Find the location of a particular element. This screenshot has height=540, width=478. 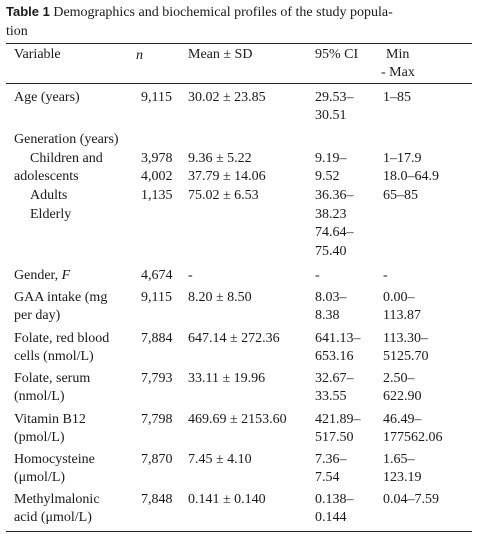

row-gaa-label: GAA intake (mg is located at coordinates (61, 297).